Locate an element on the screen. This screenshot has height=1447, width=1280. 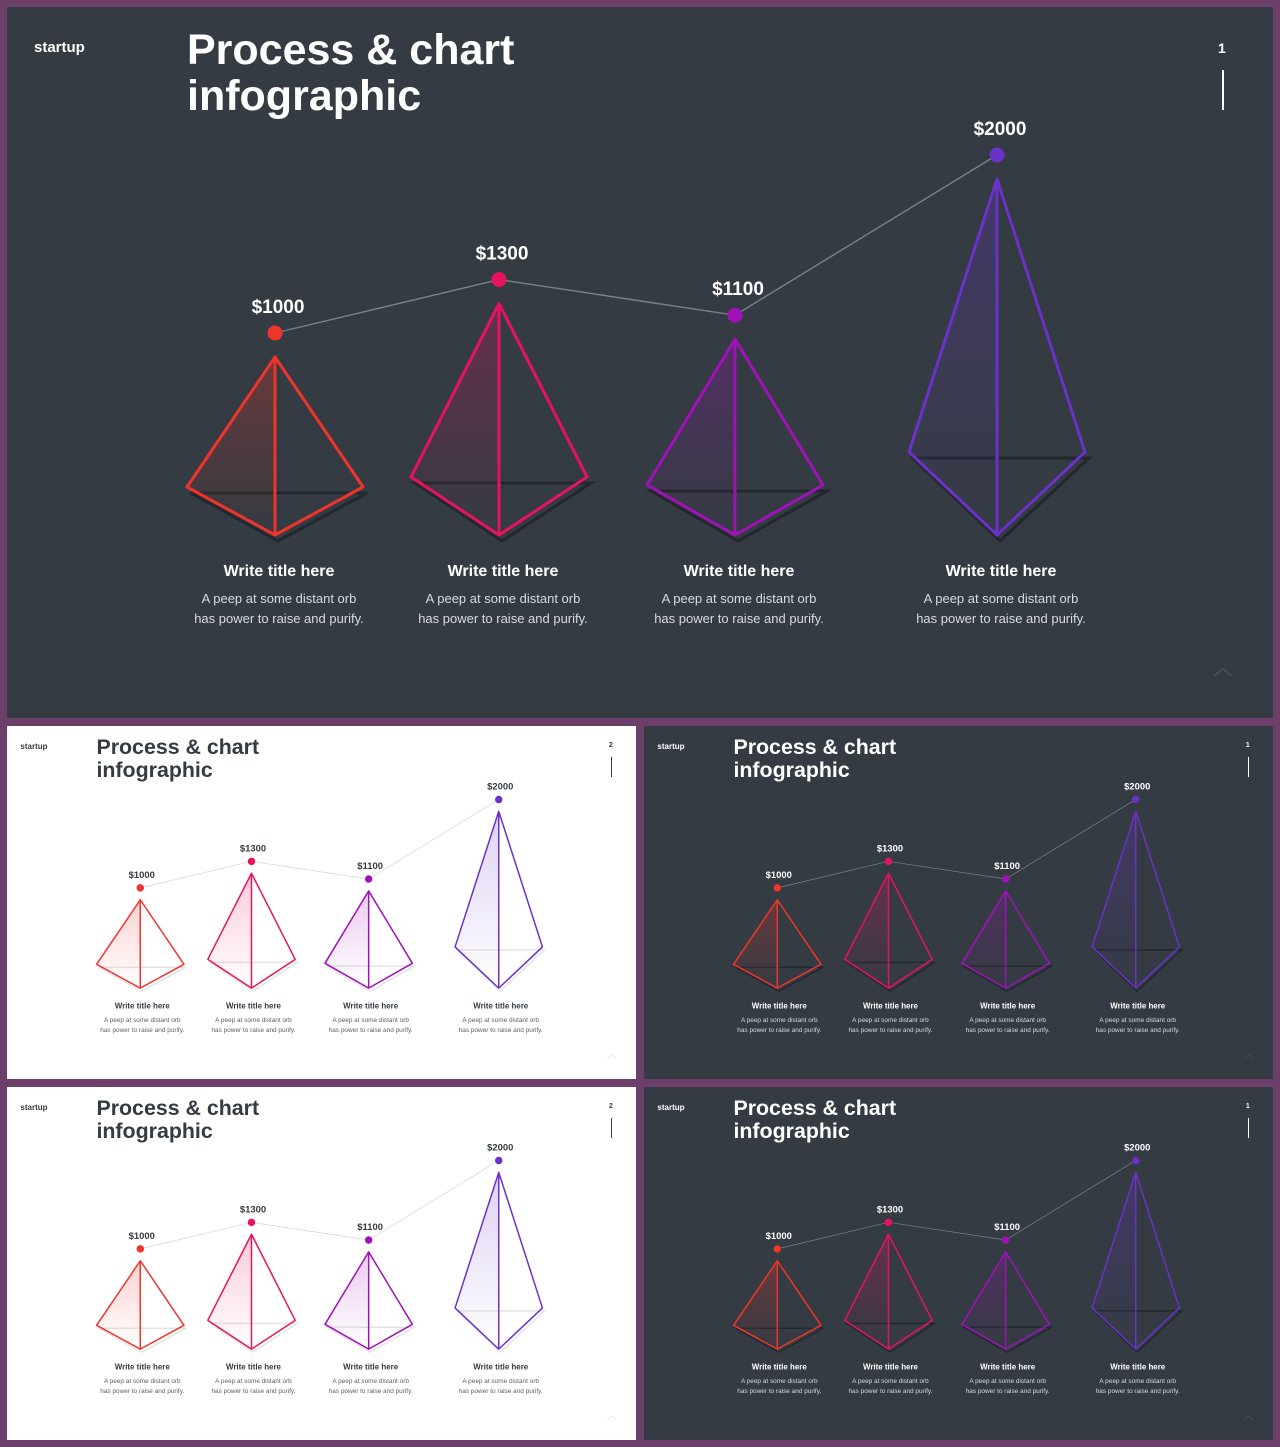
value-trend-line is located at coordinates (956, 844).